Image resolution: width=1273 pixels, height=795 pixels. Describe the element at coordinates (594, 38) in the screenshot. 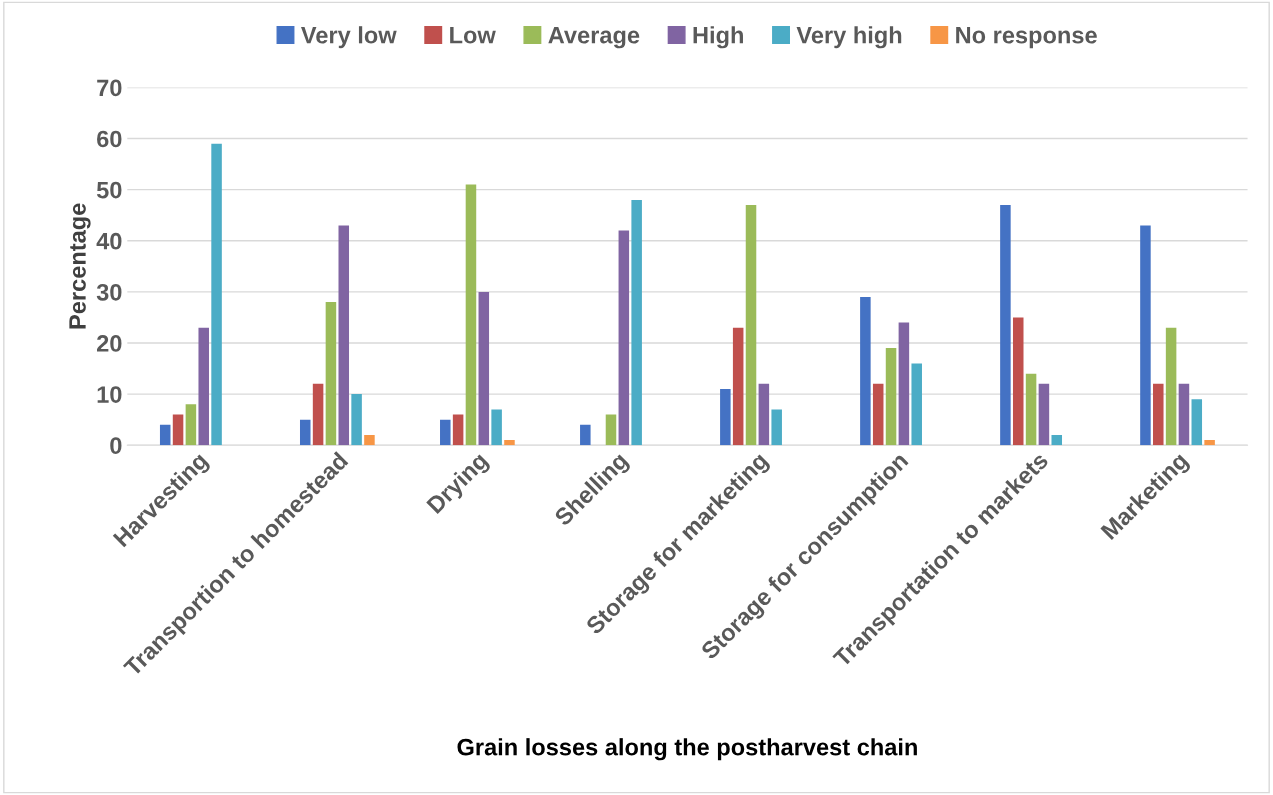

I see `legend-label: Average` at that location.